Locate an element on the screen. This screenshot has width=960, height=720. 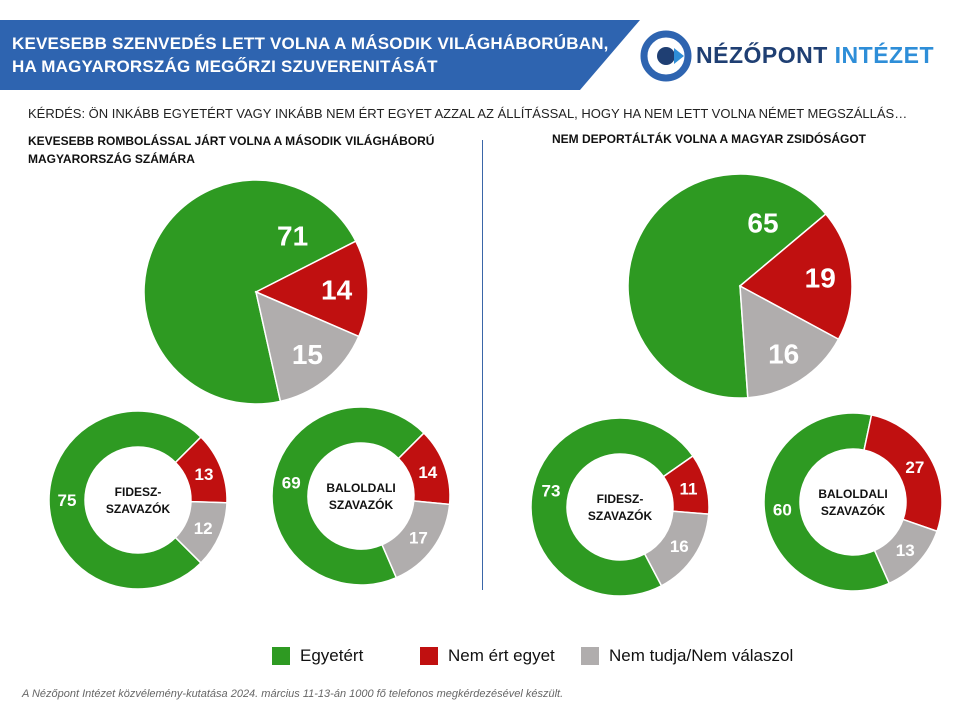
value-label-dontknow: 15 is located at coordinates (307, 354).